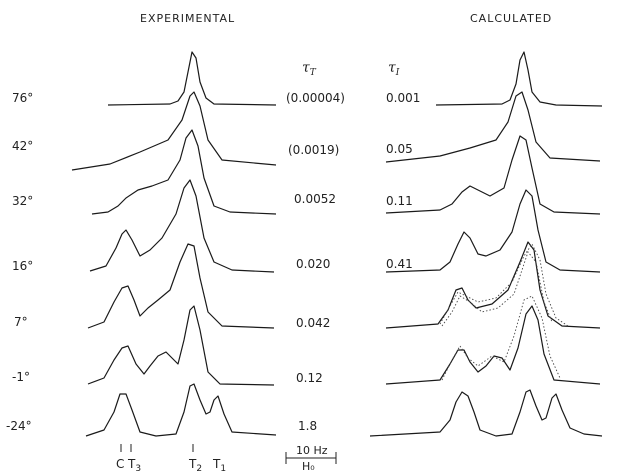  What do you see at coordinates (171, 459) in the screenshot?
I see `peak-markers: C T3 T2 T1` at bounding box center [171, 459].